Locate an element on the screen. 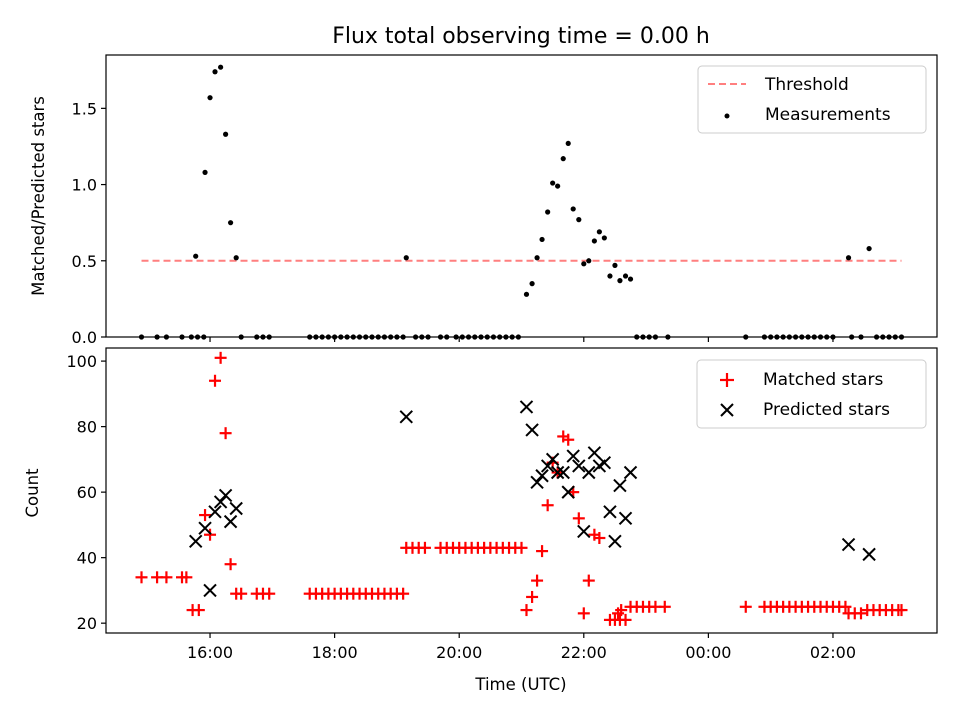 The height and width of the screenshot is (720, 960). y-tick-label: 60 is located at coordinates (87, 492).